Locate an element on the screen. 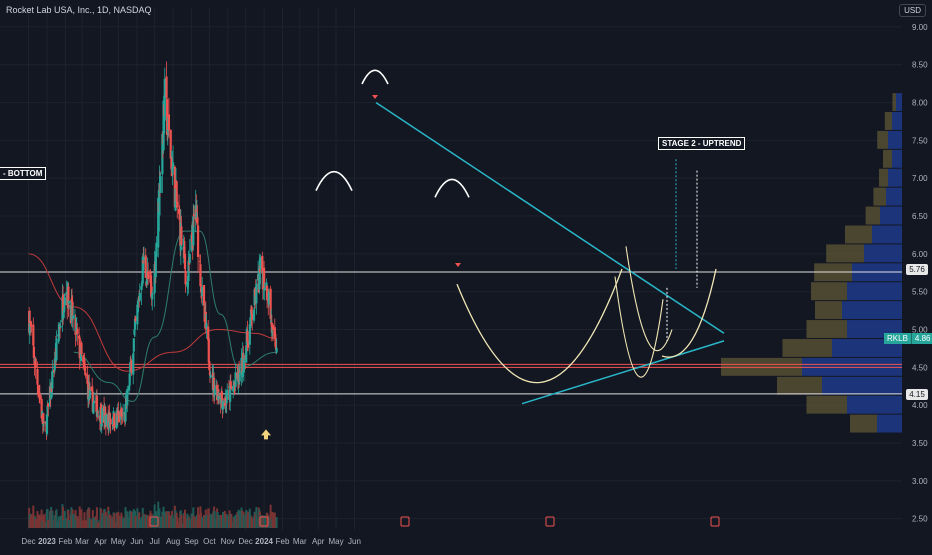 Image resolution: width=932 pixels, height=555 pixels. x-tick-label: Sep is located at coordinates (191, 541).